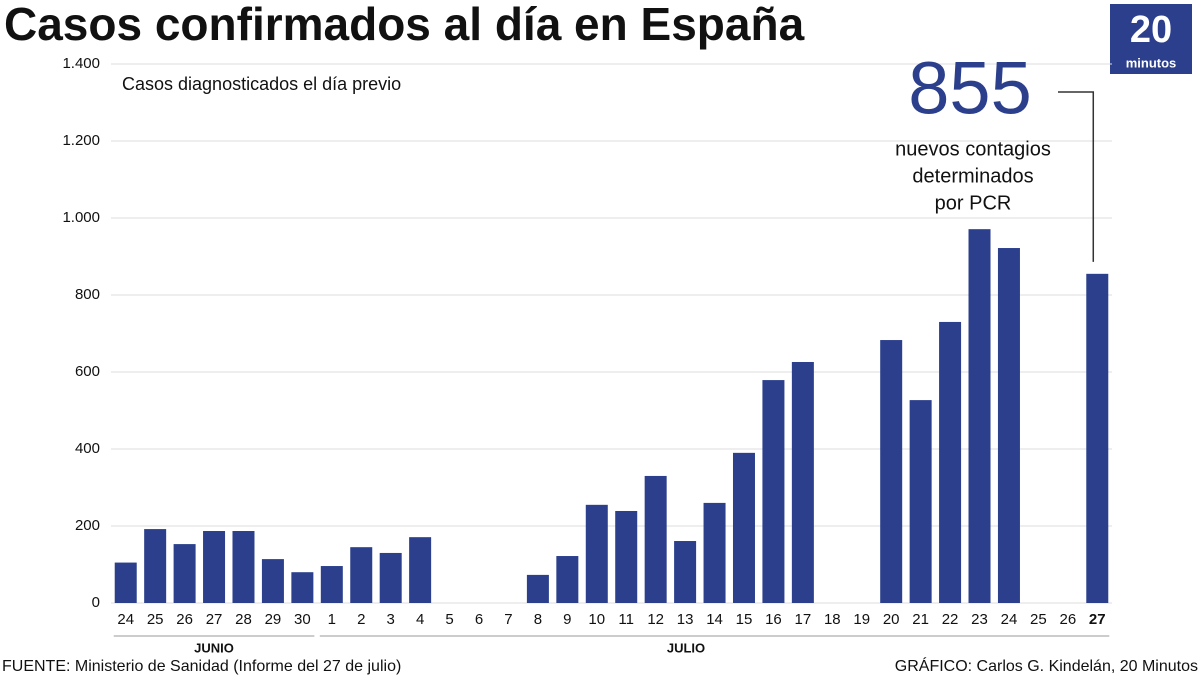 This screenshot has width=1200, height=675. What do you see at coordinates (685, 619) in the screenshot?
I see `x-tick-label: 13` at bounding box center [685, 619].